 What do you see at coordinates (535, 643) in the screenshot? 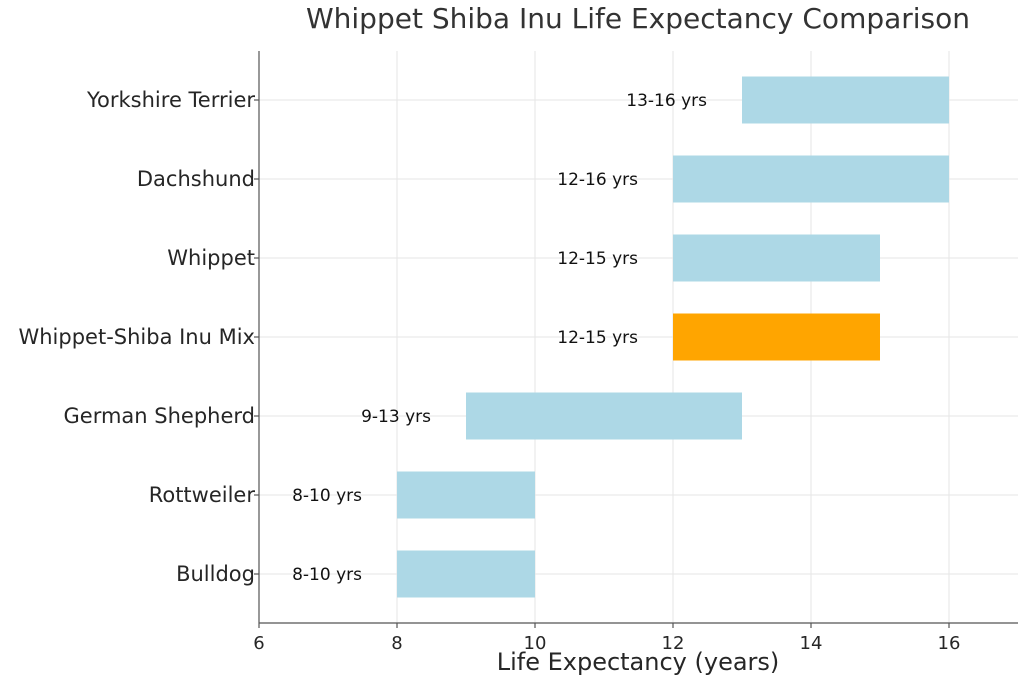
I see `x-tick-label: 10` at bounding box center [535, 643].